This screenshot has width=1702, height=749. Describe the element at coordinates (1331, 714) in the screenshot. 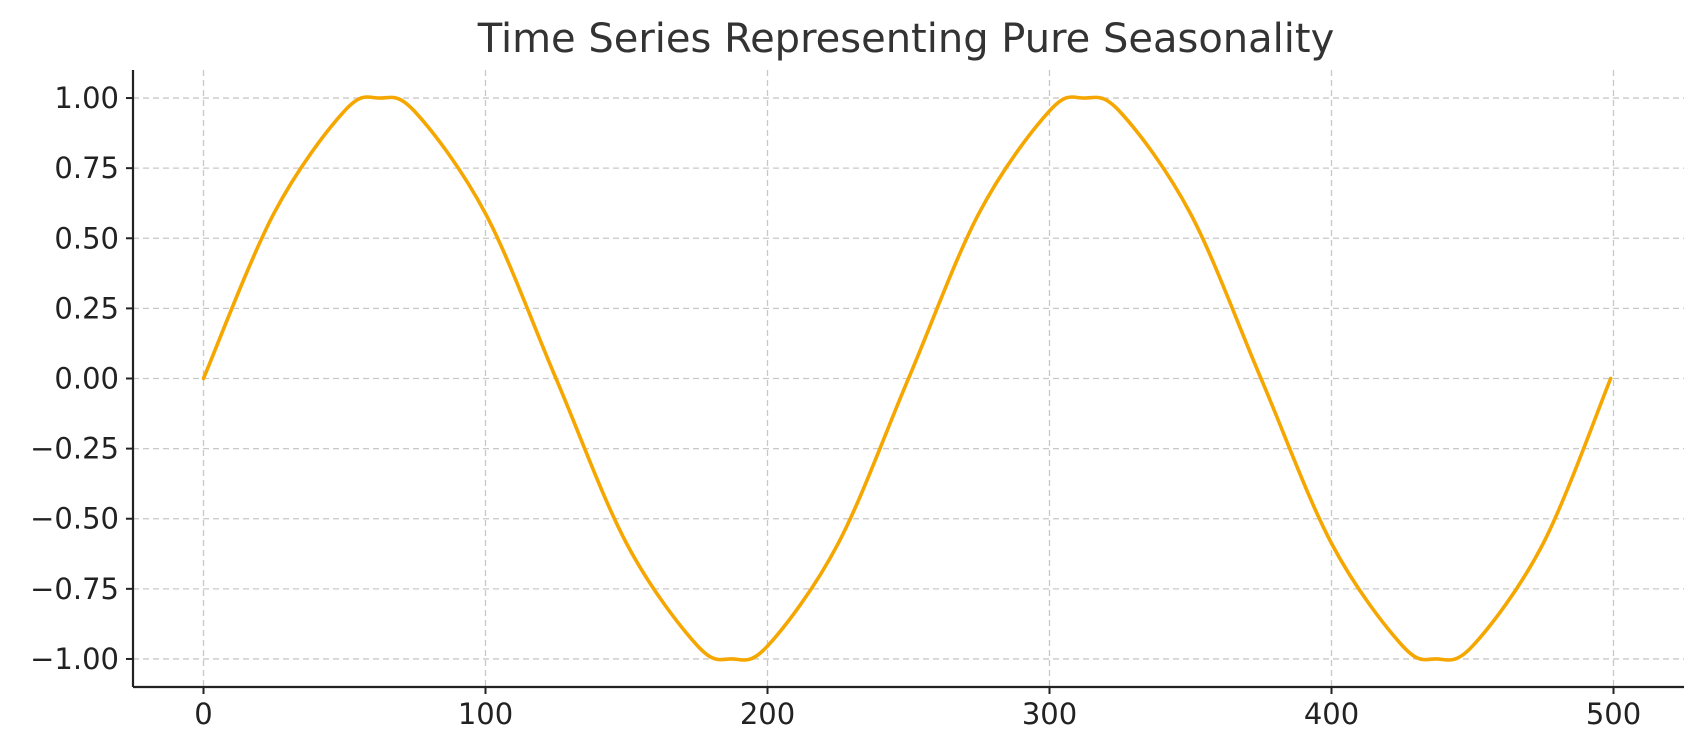

I see `x-tick-label: 400` at that location.